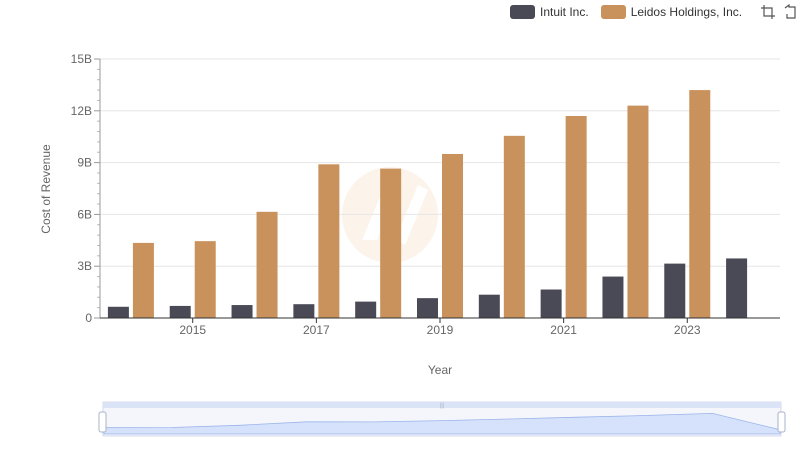 The width and height of the screenshot is (800, 461). Describe the element at coordinates (81, 59) in the screenshot. I see `y-tick-label: 15B` at that location.